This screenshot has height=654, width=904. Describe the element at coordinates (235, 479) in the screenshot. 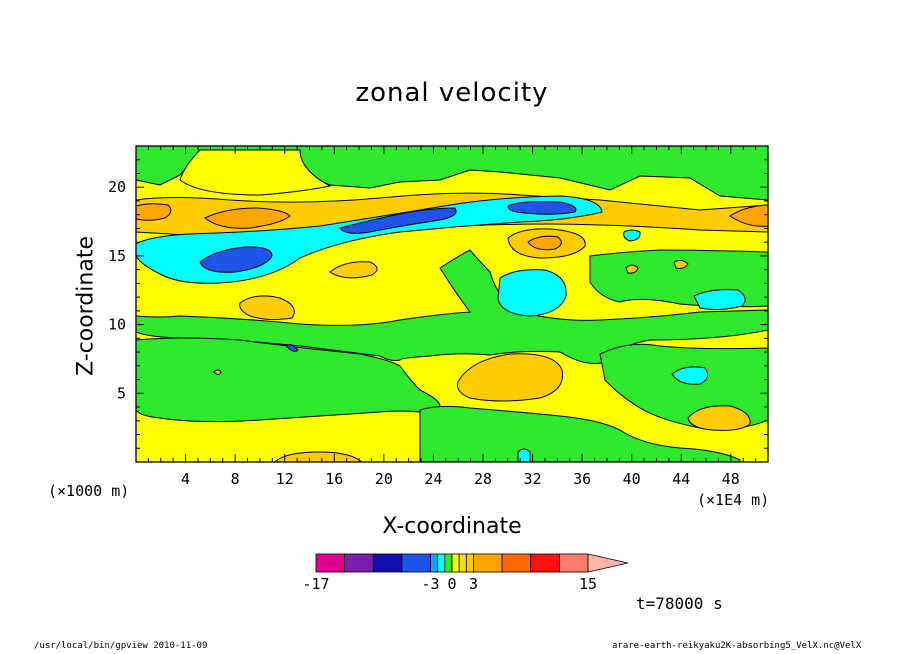

I see `x-tick-label: 8` at that location.